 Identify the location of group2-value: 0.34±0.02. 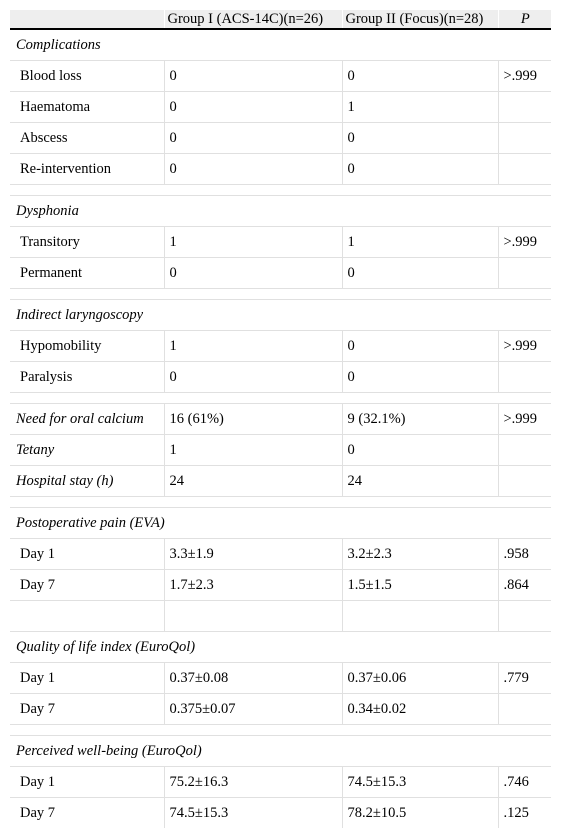
(419, 709).